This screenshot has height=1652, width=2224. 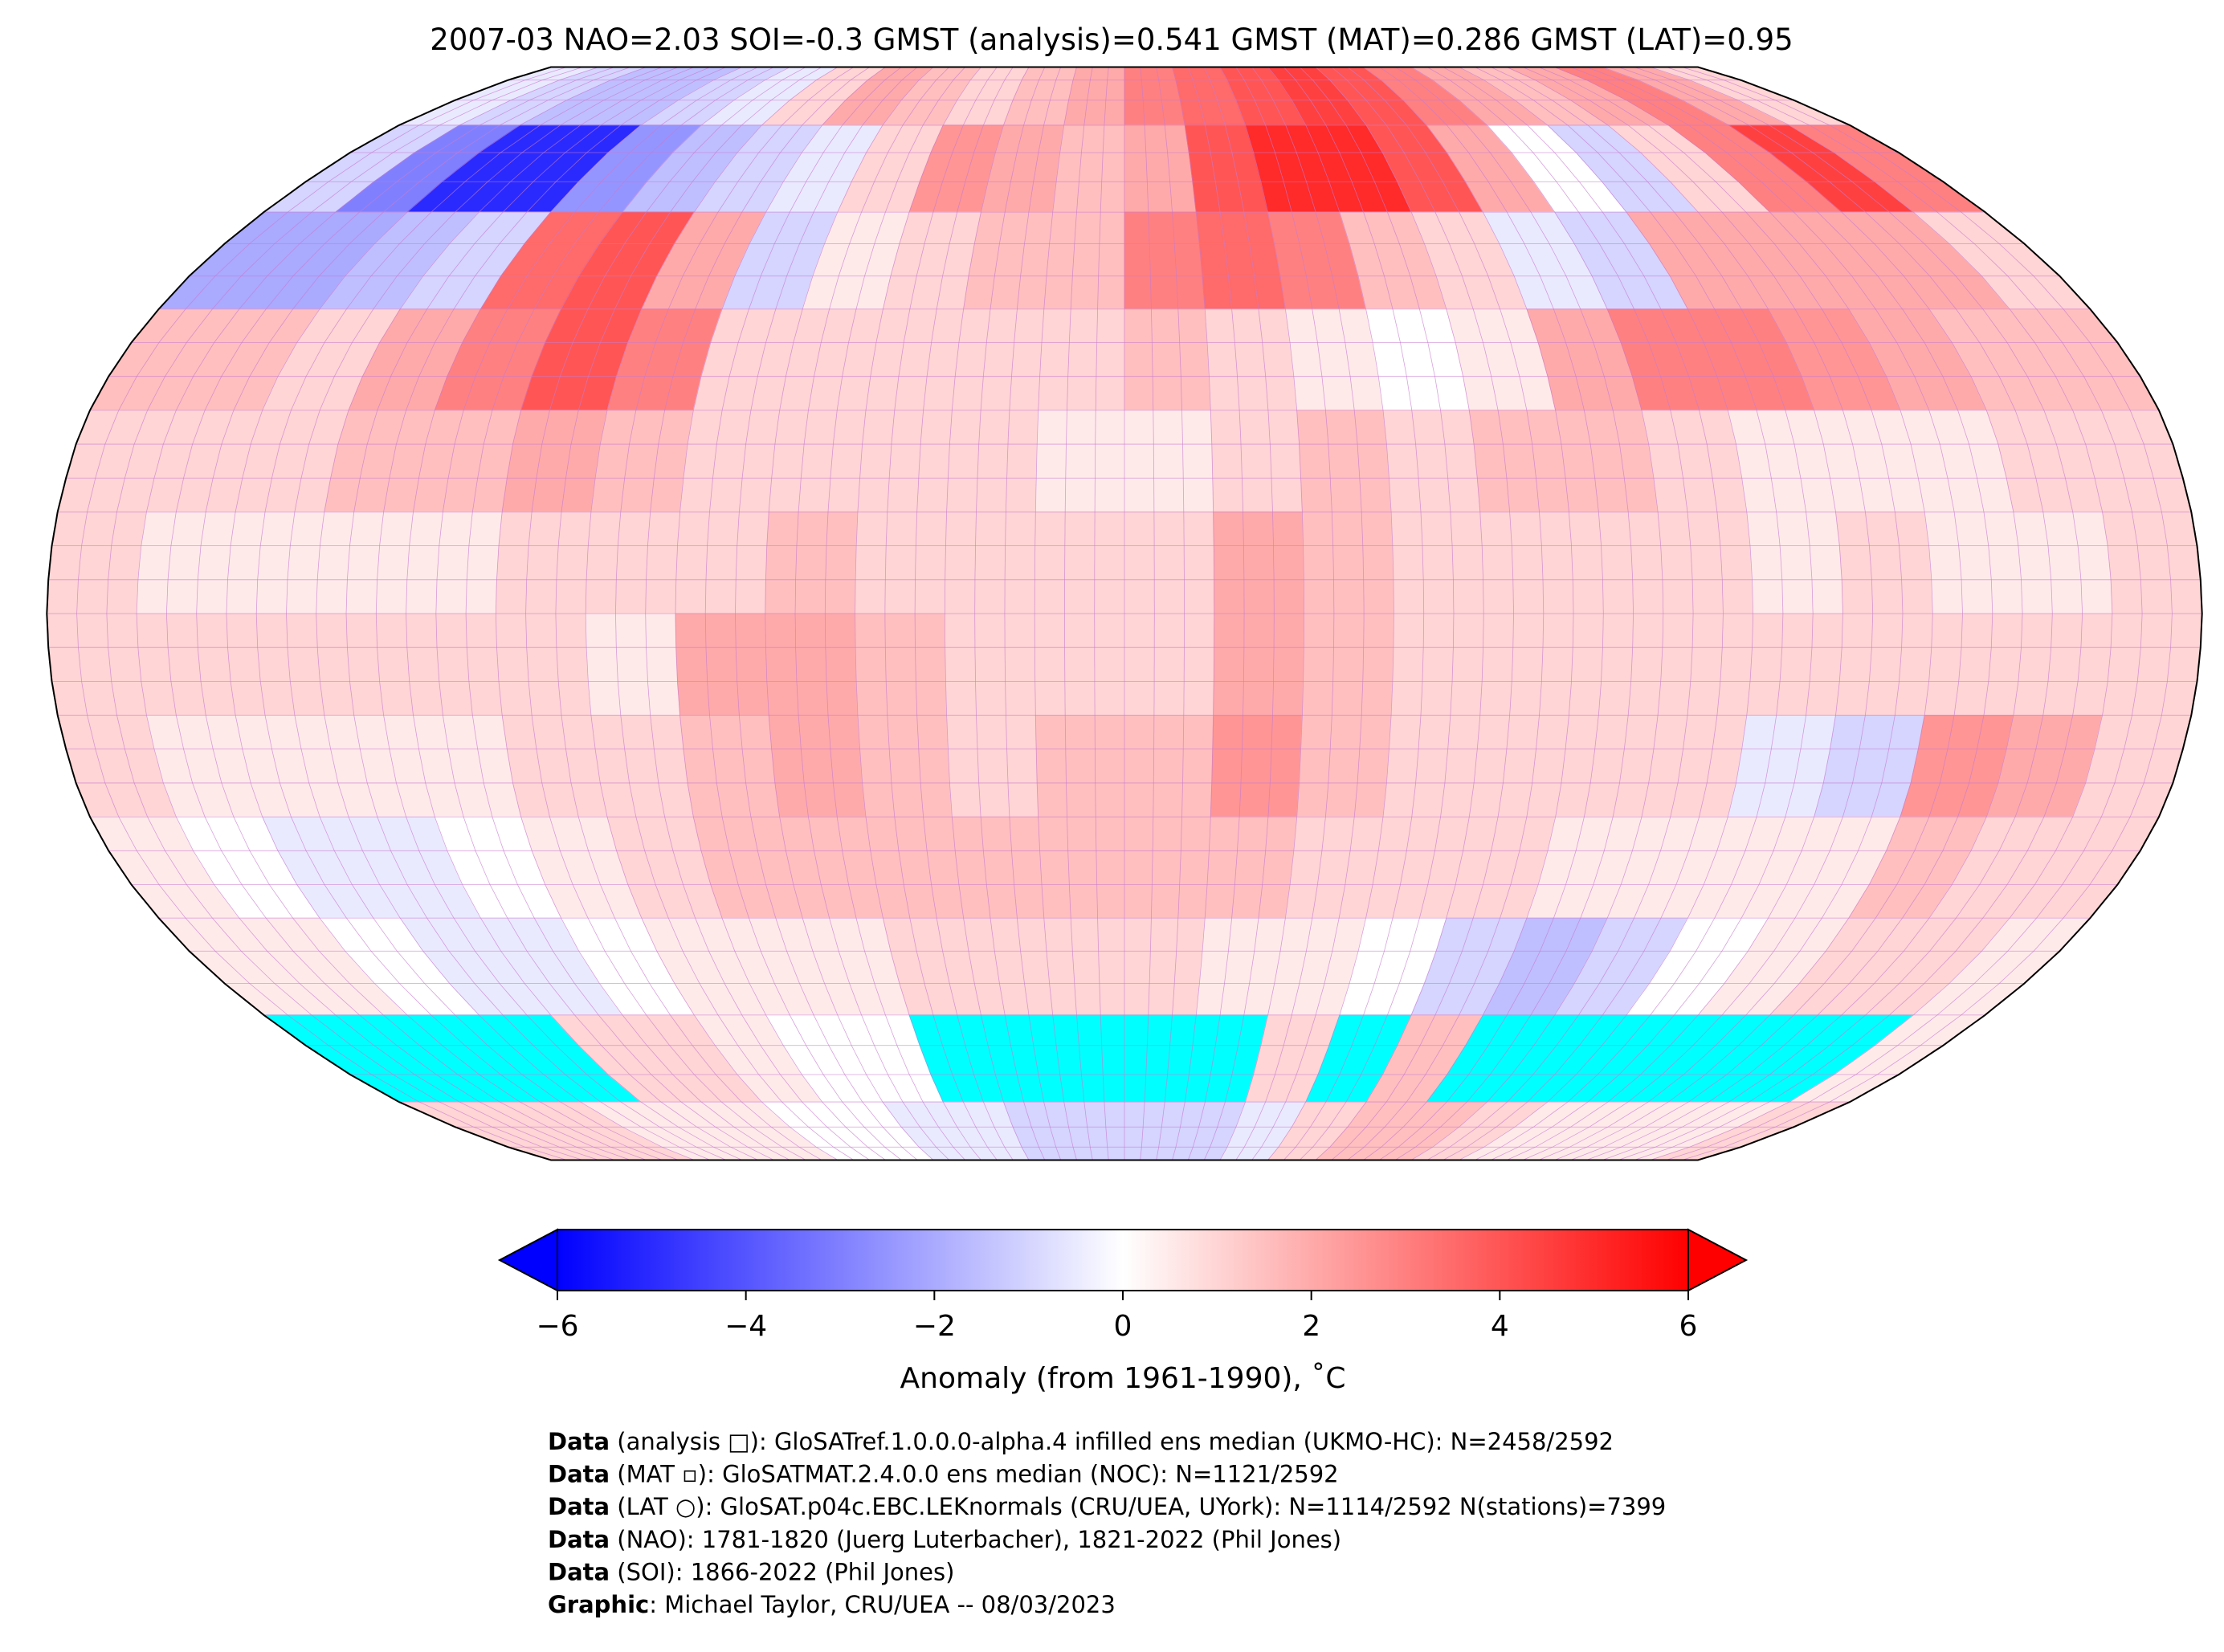 I want to click on colorbar-tick-label: −6, so click(x=557, y=1326).